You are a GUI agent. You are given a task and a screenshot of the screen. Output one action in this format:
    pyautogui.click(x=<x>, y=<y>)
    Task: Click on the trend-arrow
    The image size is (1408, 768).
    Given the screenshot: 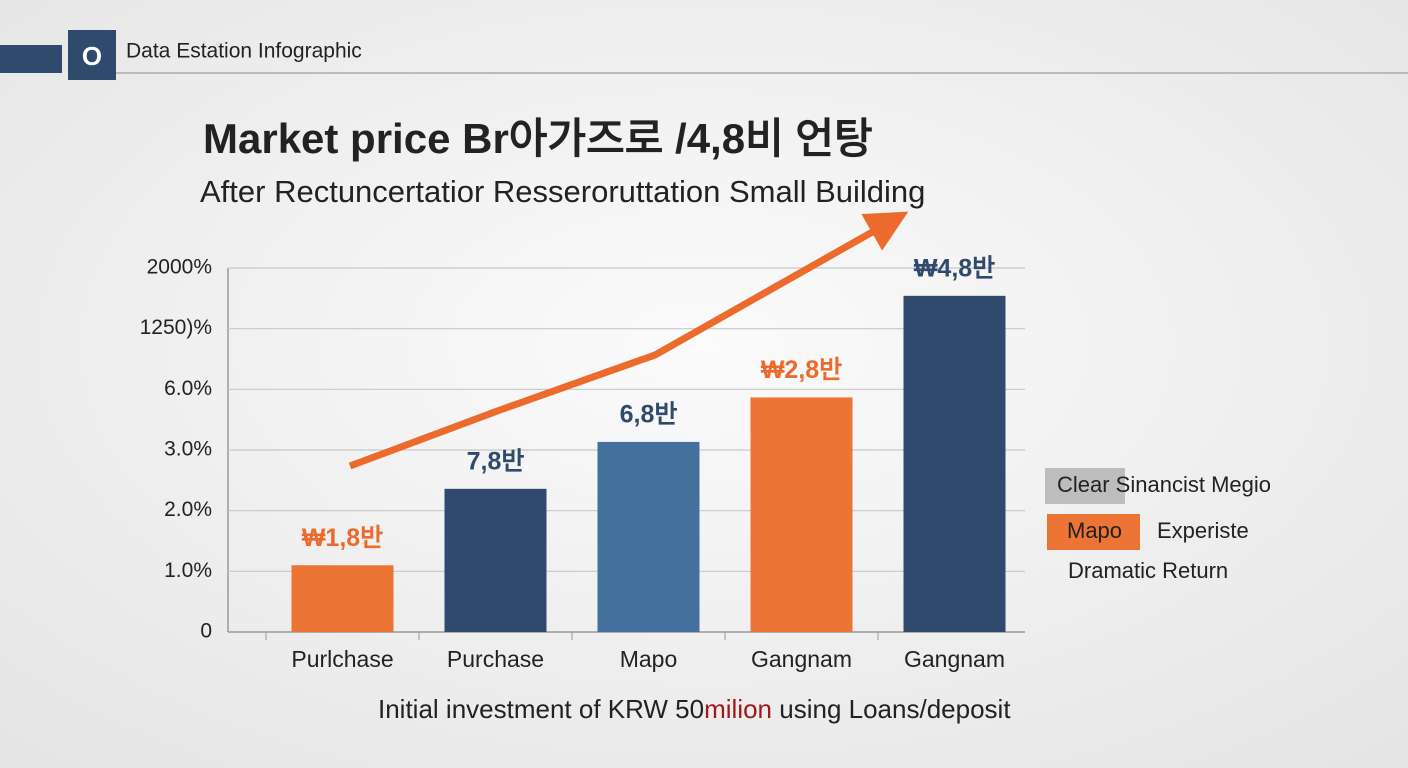 What is the action you would take?
    pyautogui.click(x=628, y=340)
    